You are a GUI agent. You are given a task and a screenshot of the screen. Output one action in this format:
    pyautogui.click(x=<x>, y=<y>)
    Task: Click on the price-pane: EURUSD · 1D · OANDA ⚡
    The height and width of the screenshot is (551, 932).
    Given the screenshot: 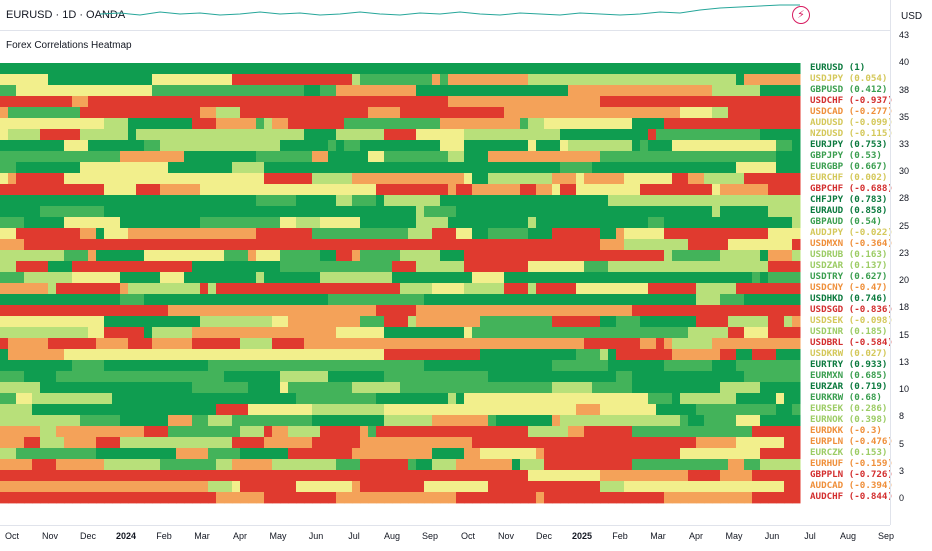 What is the action you would take?
    pyautogui.click(x=445, y=15)
    